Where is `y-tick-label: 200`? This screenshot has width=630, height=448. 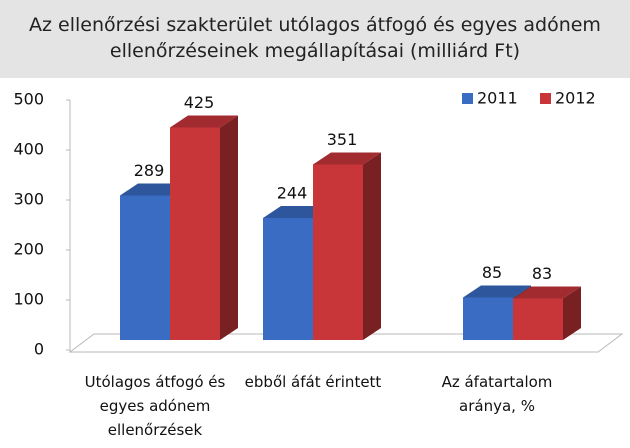
y-tick-label: 200 is located at coordinates (28, 249).